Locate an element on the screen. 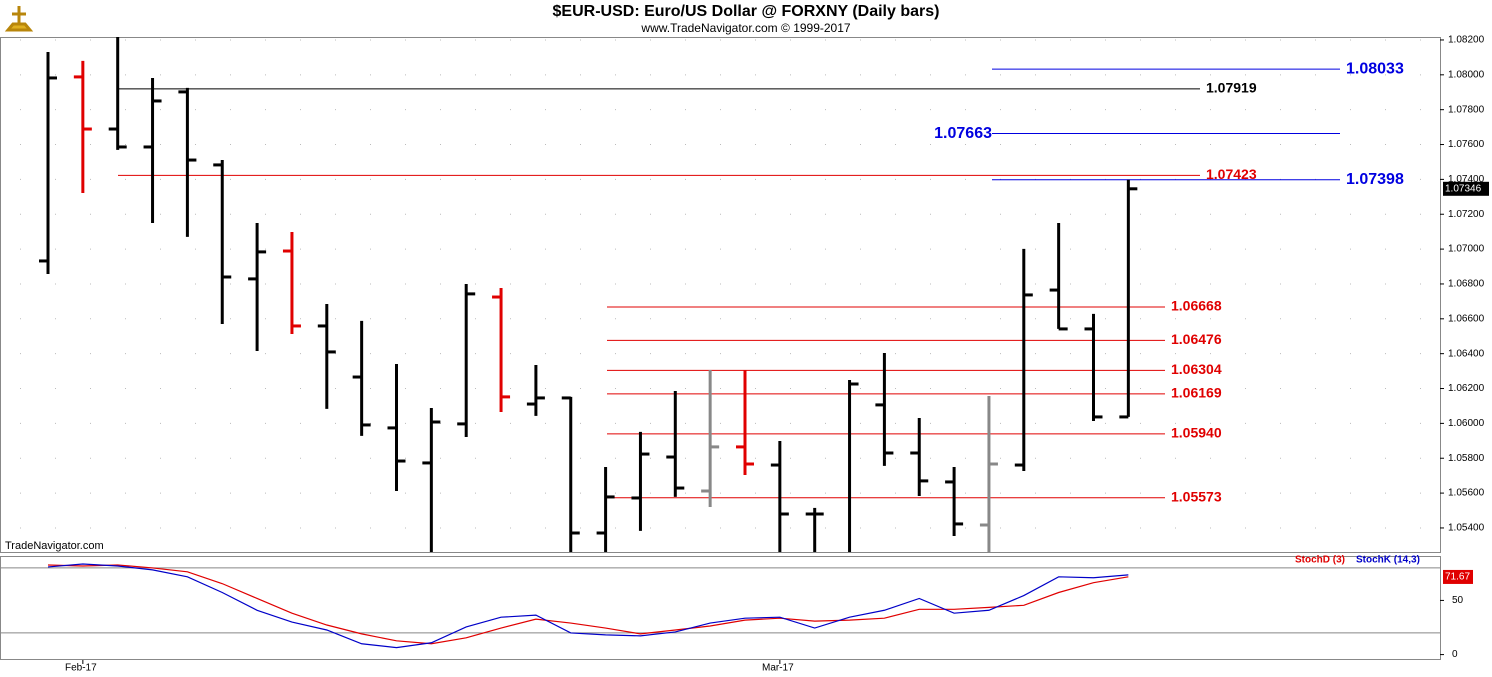 The height and width of the screenshot is (677, 1492). y-tick-label: 1.08200 is located at coordinates (1466, 40).